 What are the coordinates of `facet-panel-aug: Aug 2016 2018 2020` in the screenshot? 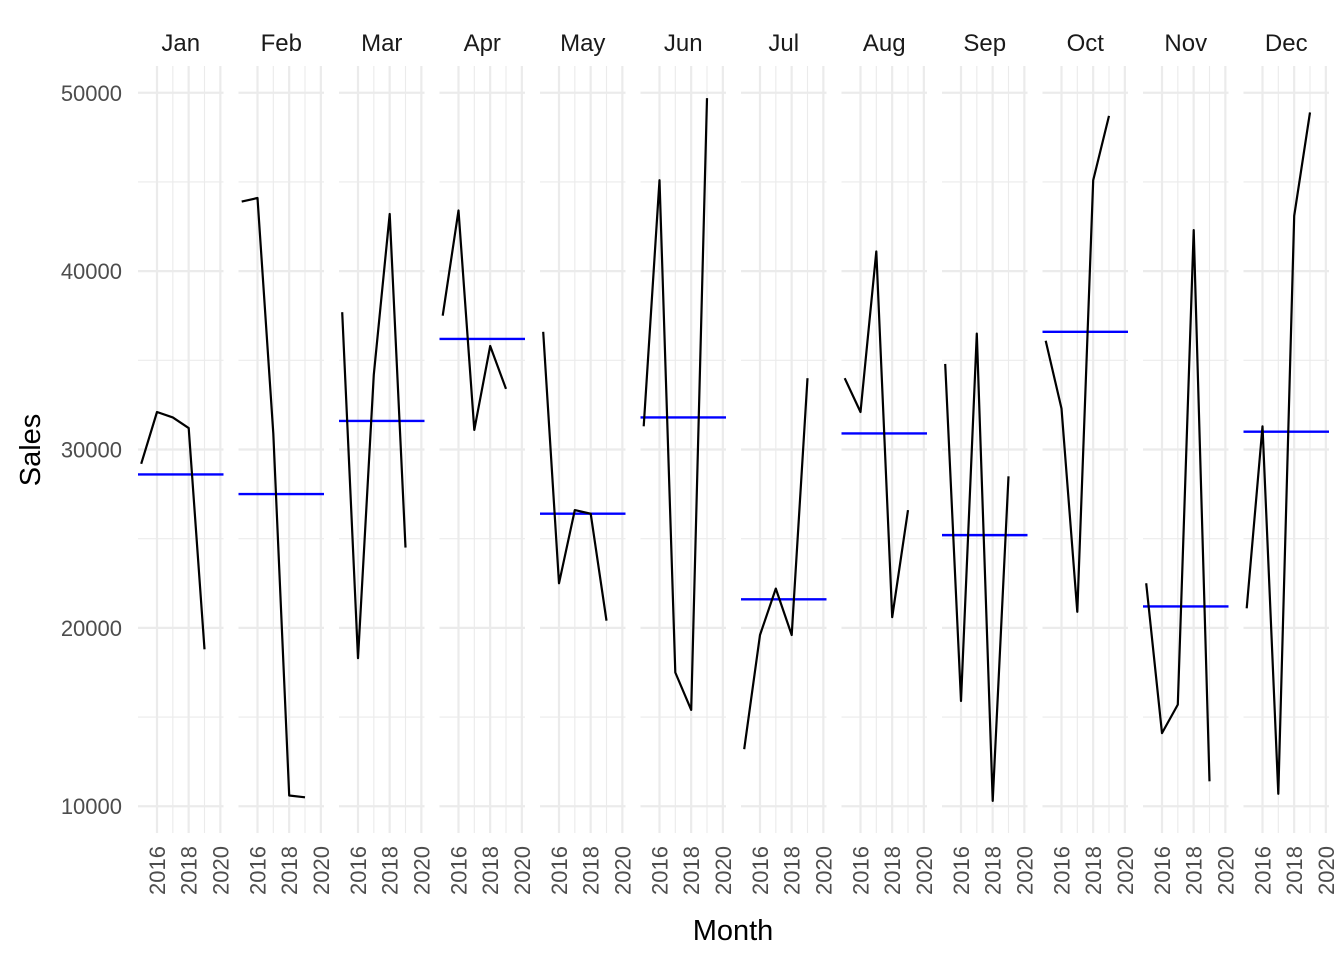 It's located at (889, 462).